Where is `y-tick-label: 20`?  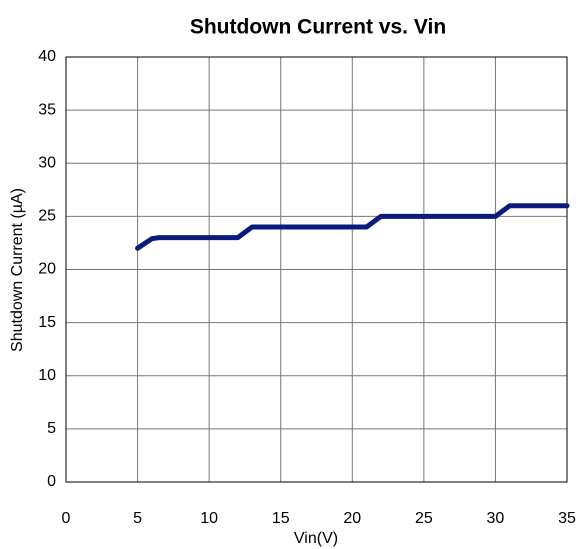
y-tick-label: 20 is located at coordinates (47, 269).